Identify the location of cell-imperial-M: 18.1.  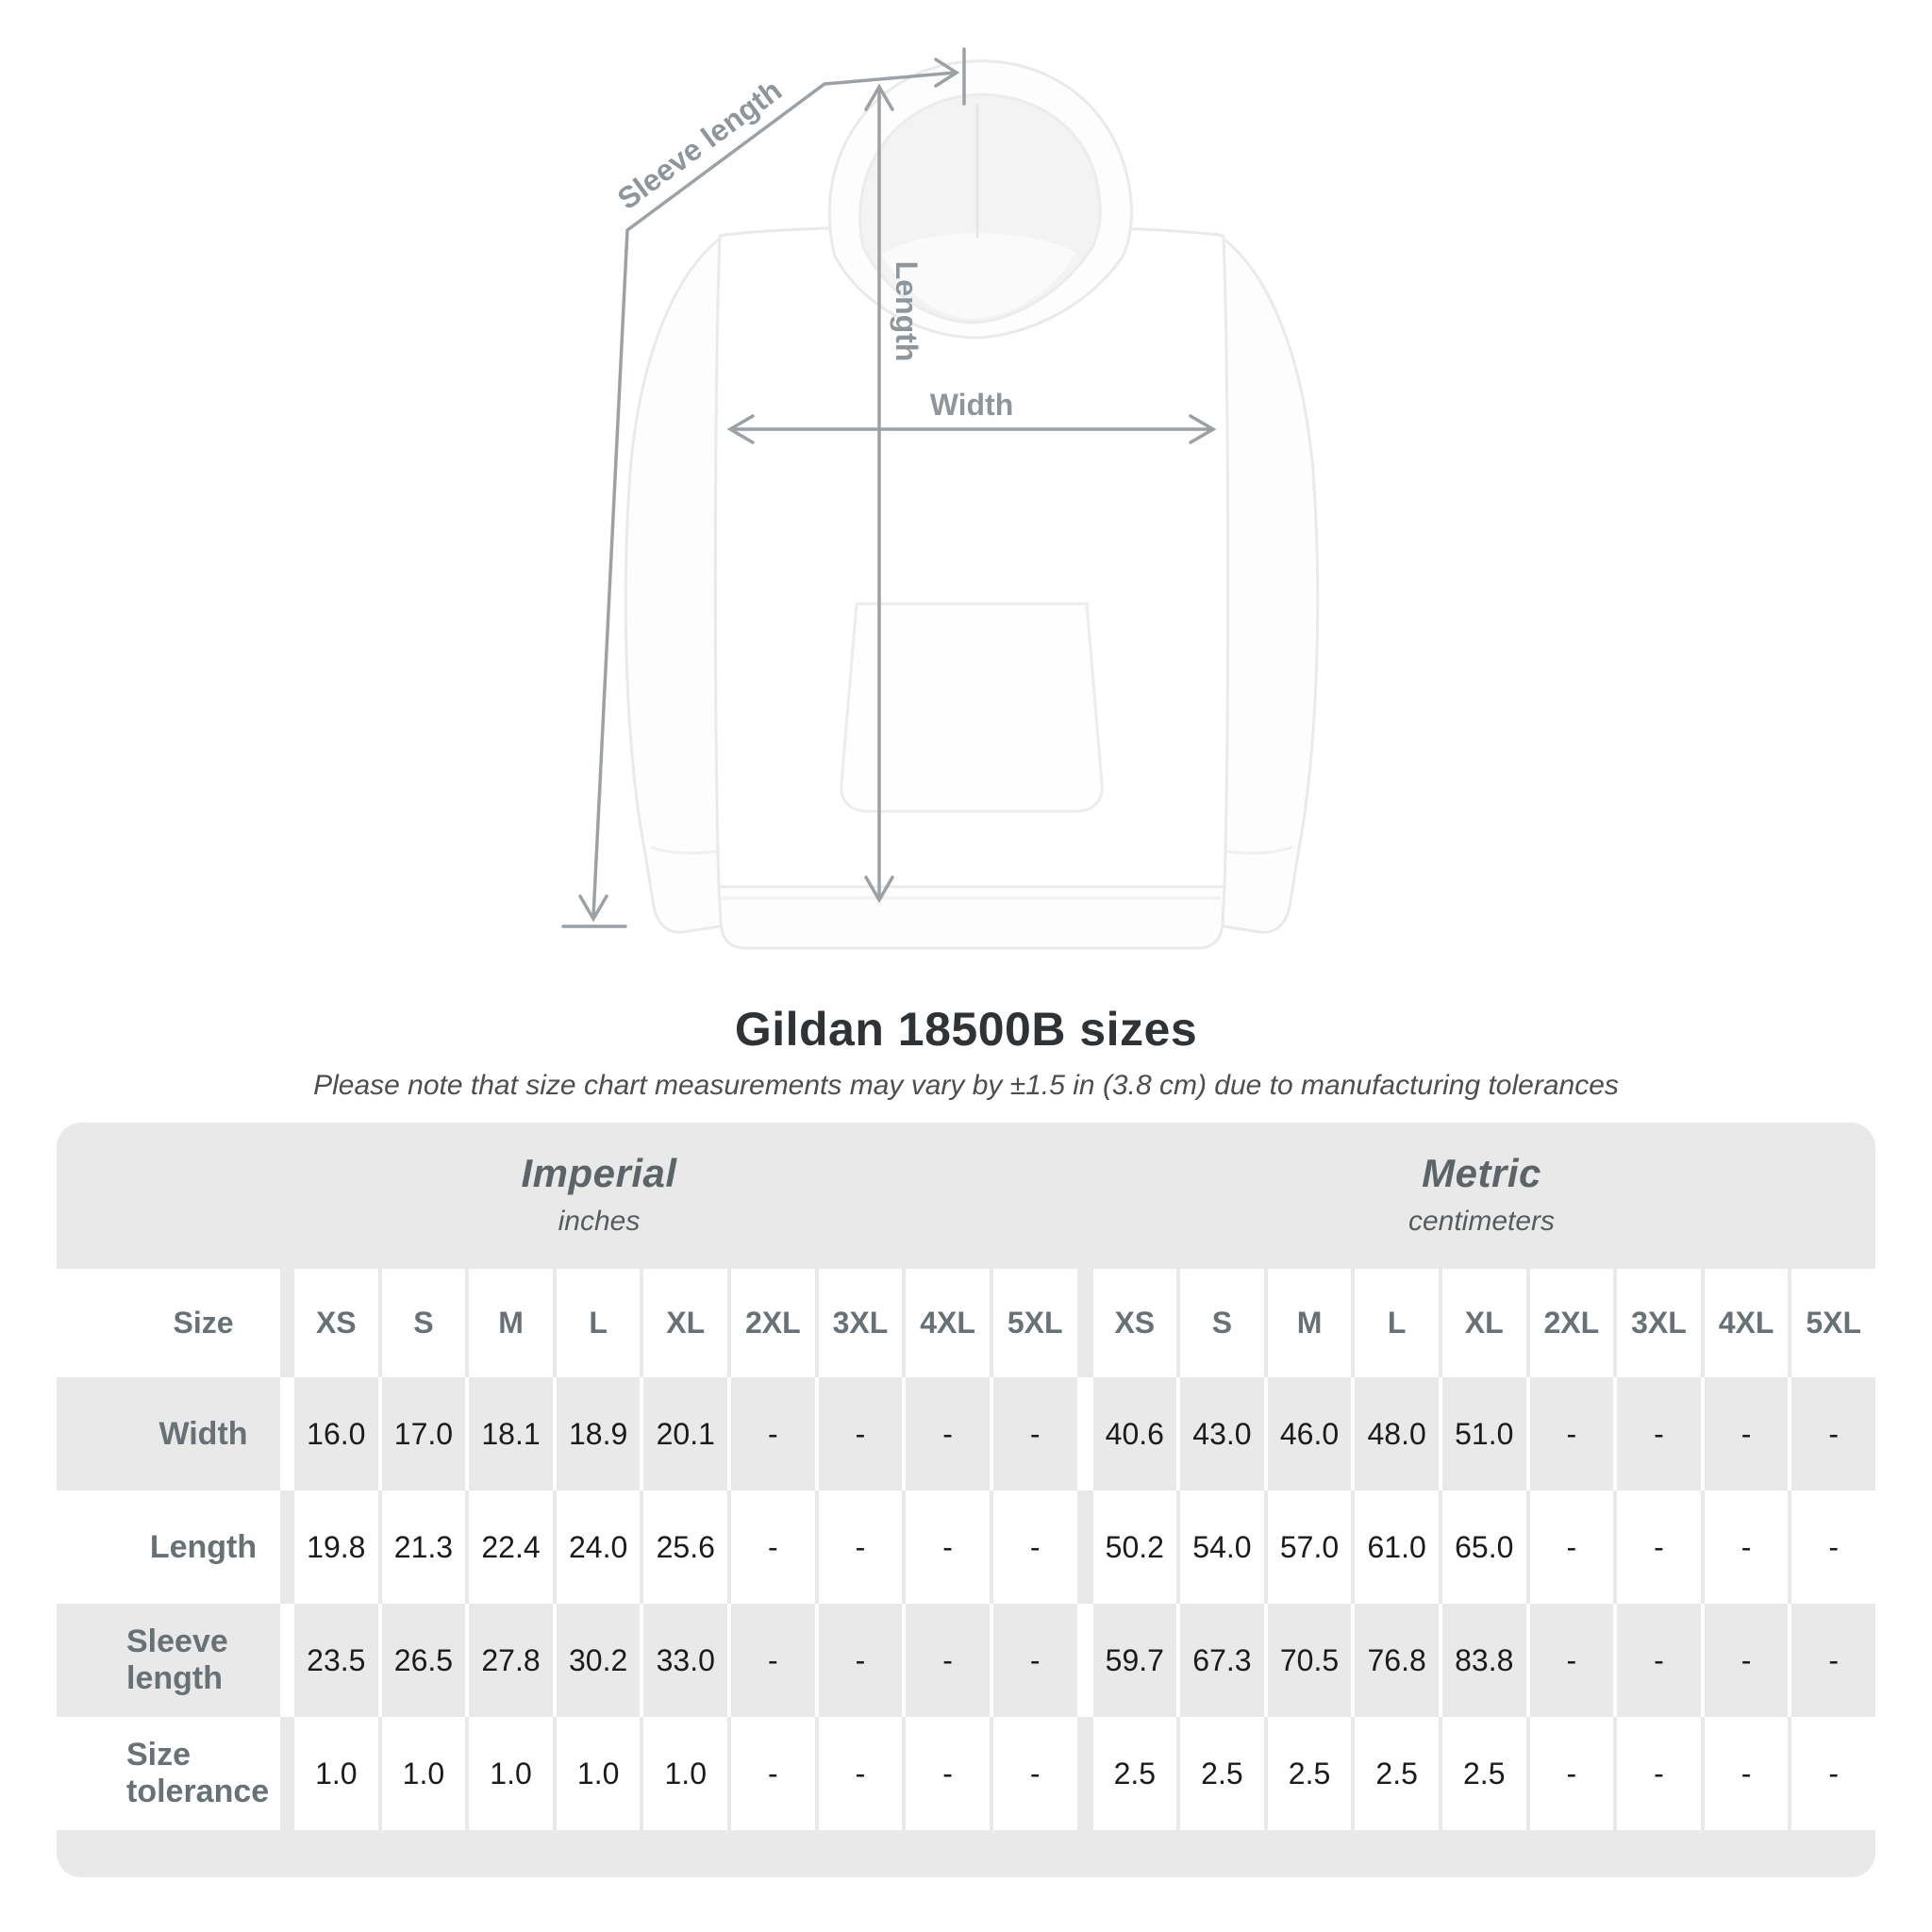
(511, 1434).